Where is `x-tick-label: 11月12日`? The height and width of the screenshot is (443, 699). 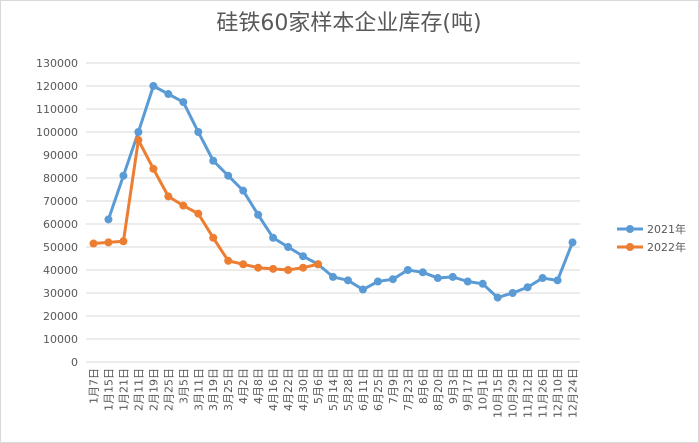
x-tick-label: 11月12日 is located at coordinates (528, 393).